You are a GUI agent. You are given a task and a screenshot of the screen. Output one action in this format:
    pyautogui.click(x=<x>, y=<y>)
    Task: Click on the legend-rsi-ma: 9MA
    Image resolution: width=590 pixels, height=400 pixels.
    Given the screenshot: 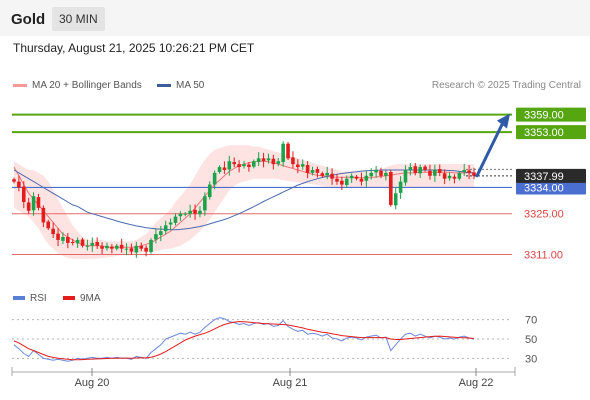 What is the action you would take?
    pyautogui.click(x=82, y=298)
    